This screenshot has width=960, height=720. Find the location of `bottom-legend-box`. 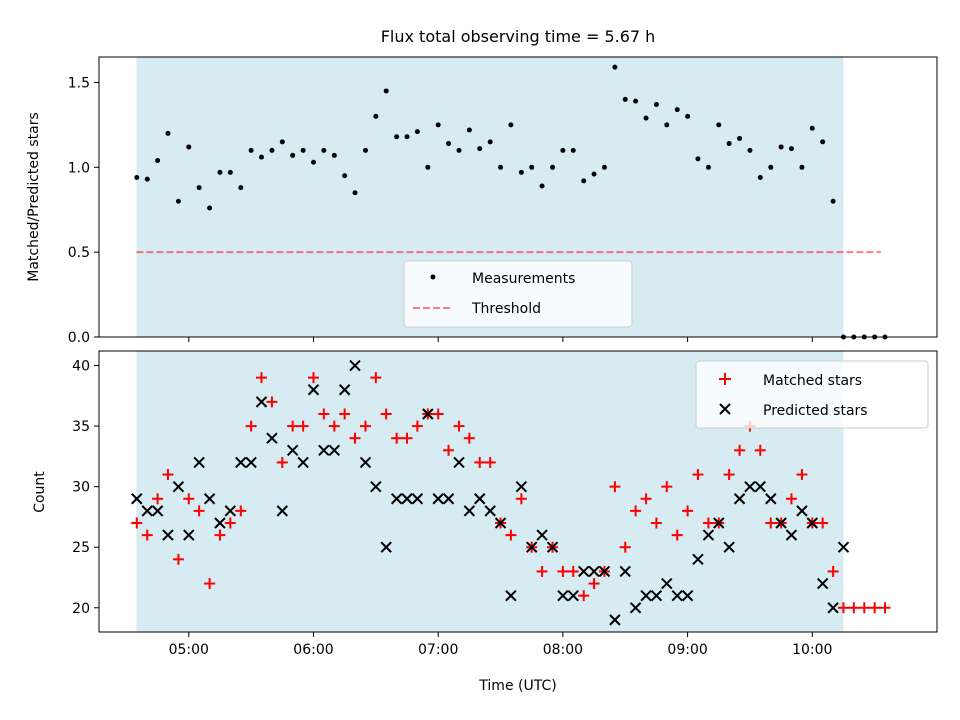

bottom-legend-box is located at coordinates (812, 394).